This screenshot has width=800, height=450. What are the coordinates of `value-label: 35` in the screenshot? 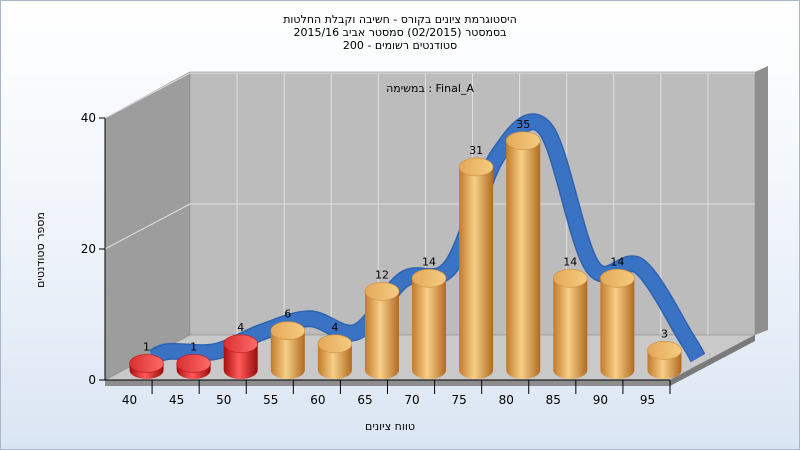 It's located at (523, 124).